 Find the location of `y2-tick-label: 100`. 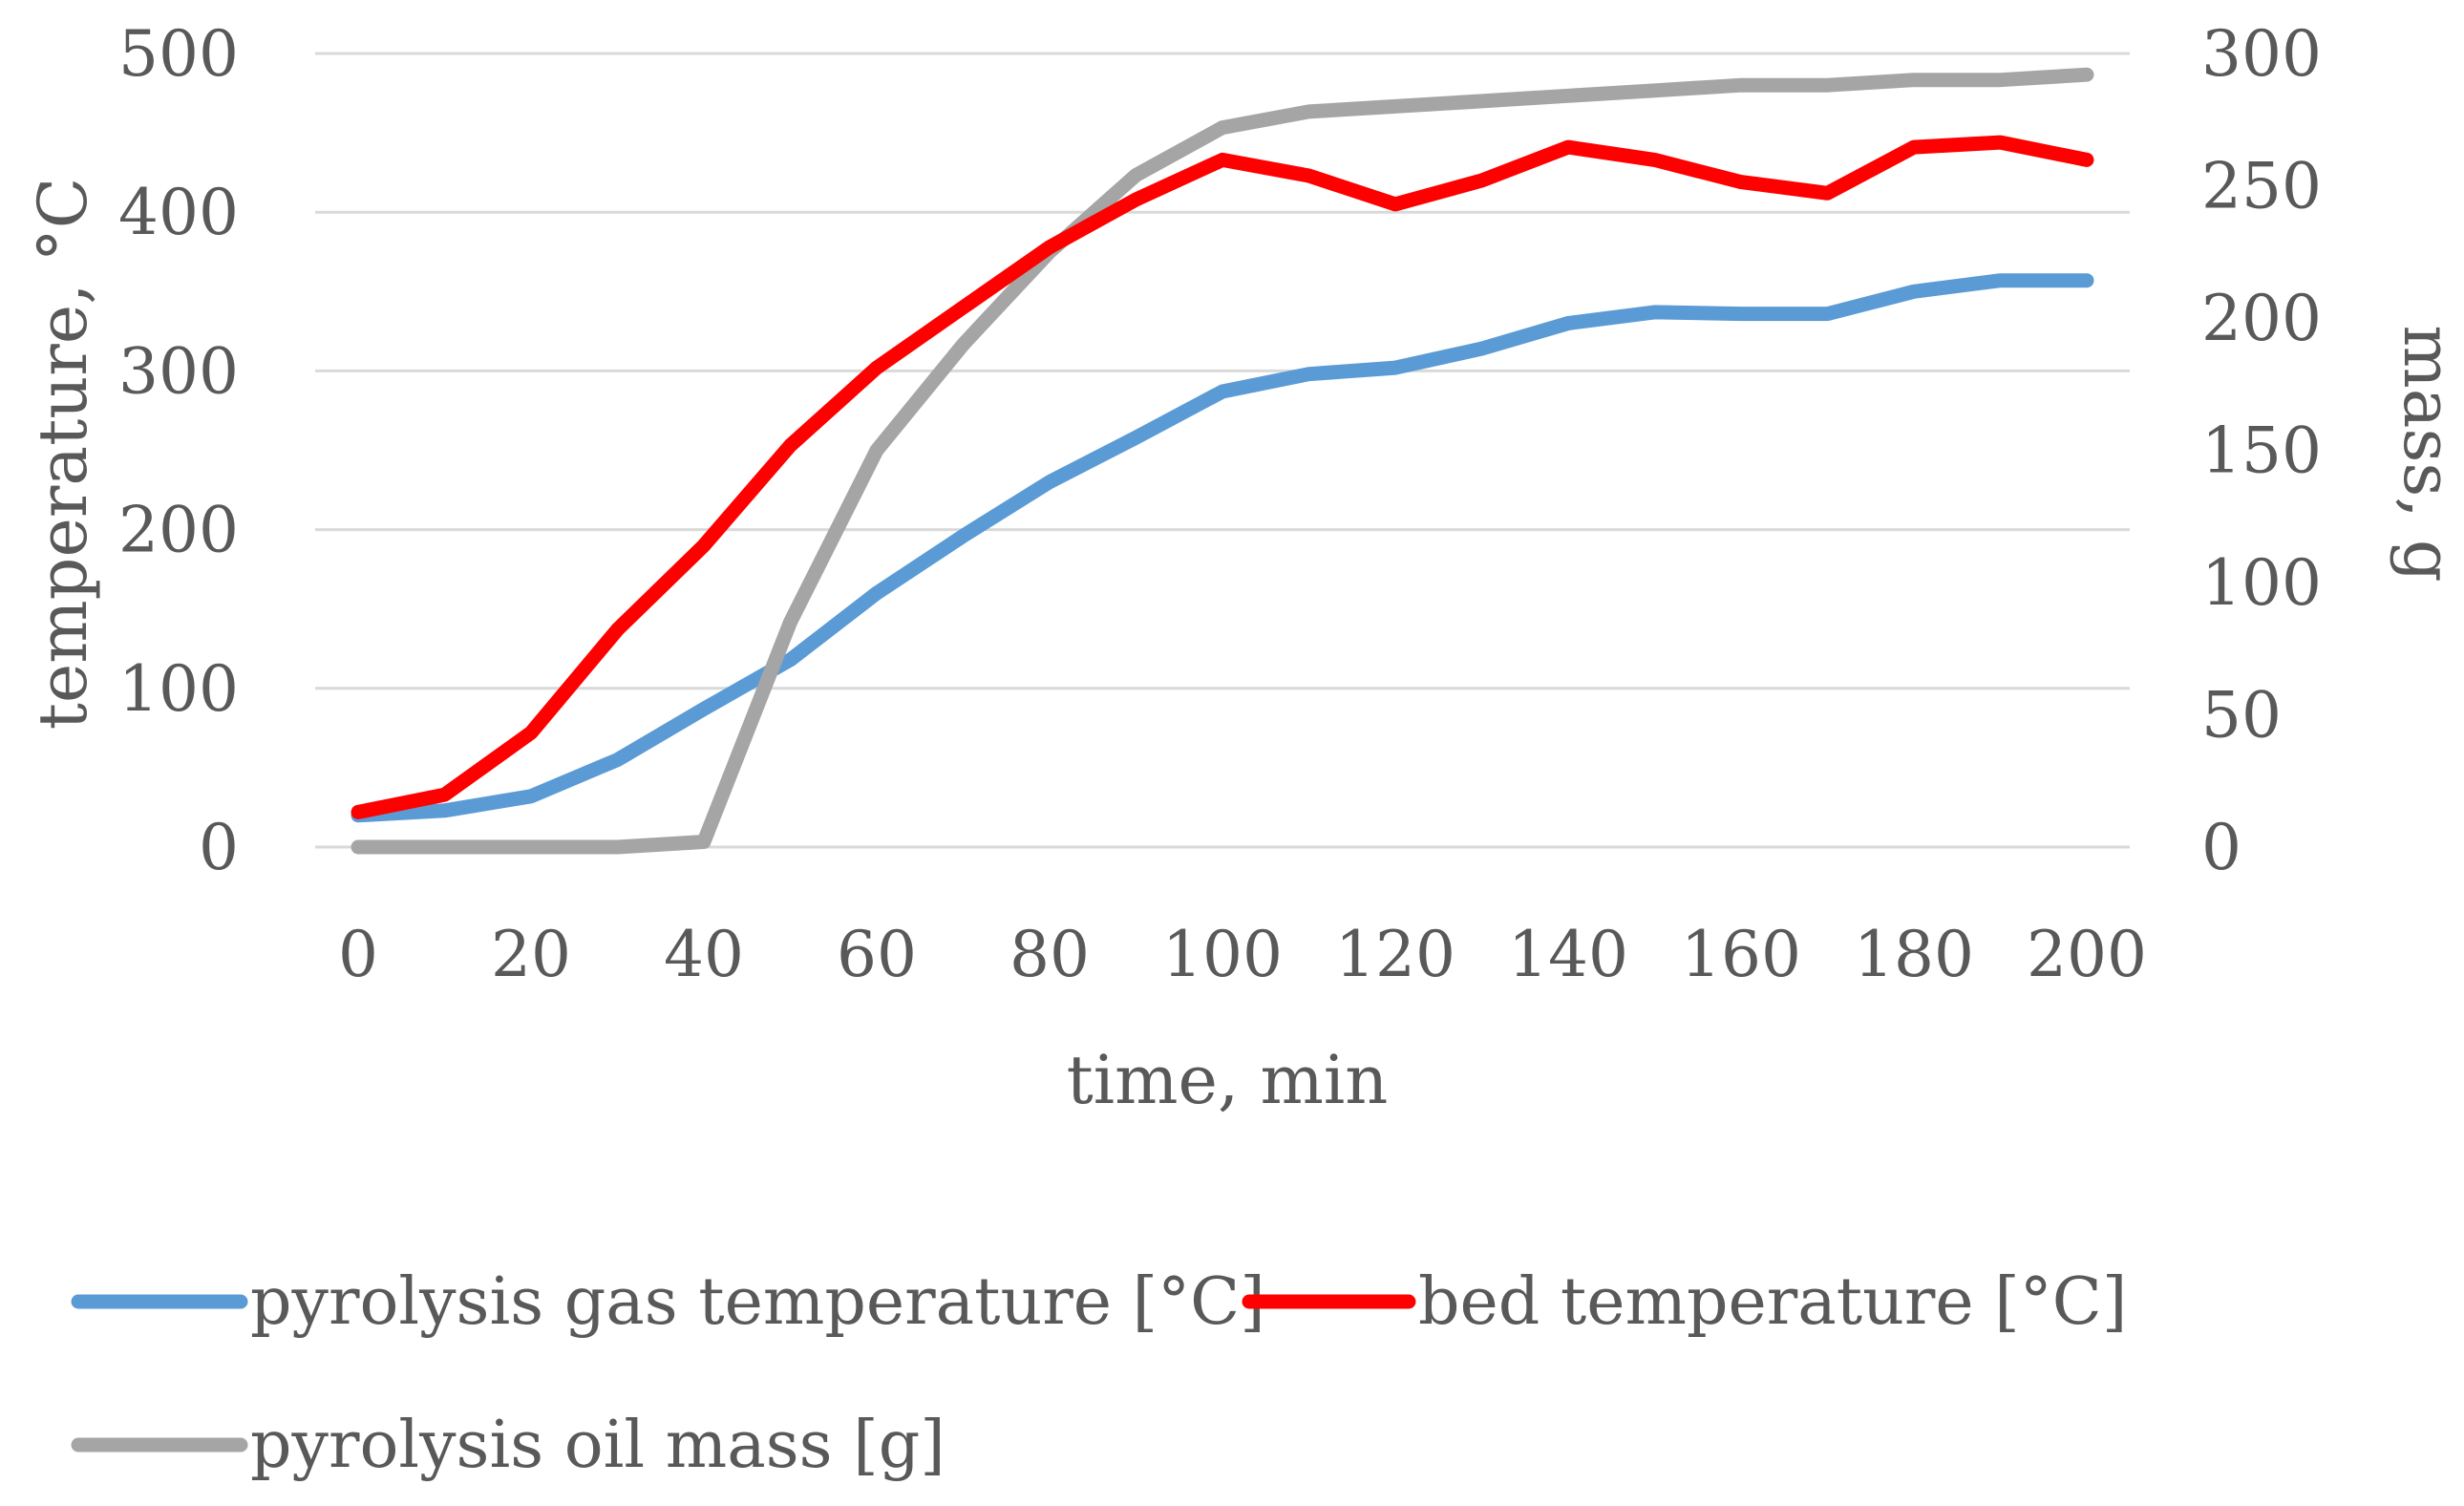

y2-tick-label: 100 is located at coordinates (2261, 583).